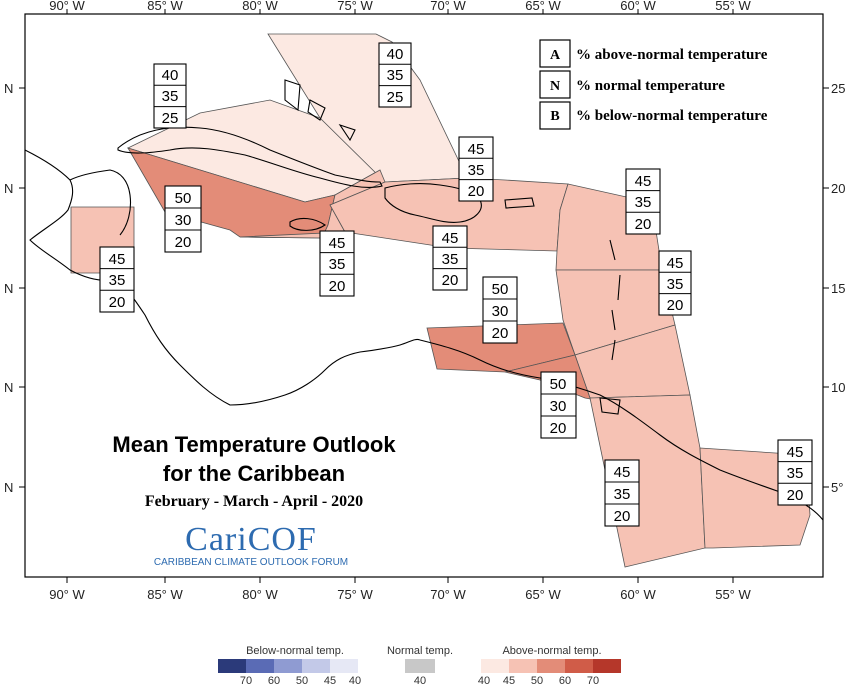 This screenshot has width=845, height=684. Describe the element at coordinates (117, 279) in the screenshot. I see `prob-box-belize: 45 35 20` at that location.